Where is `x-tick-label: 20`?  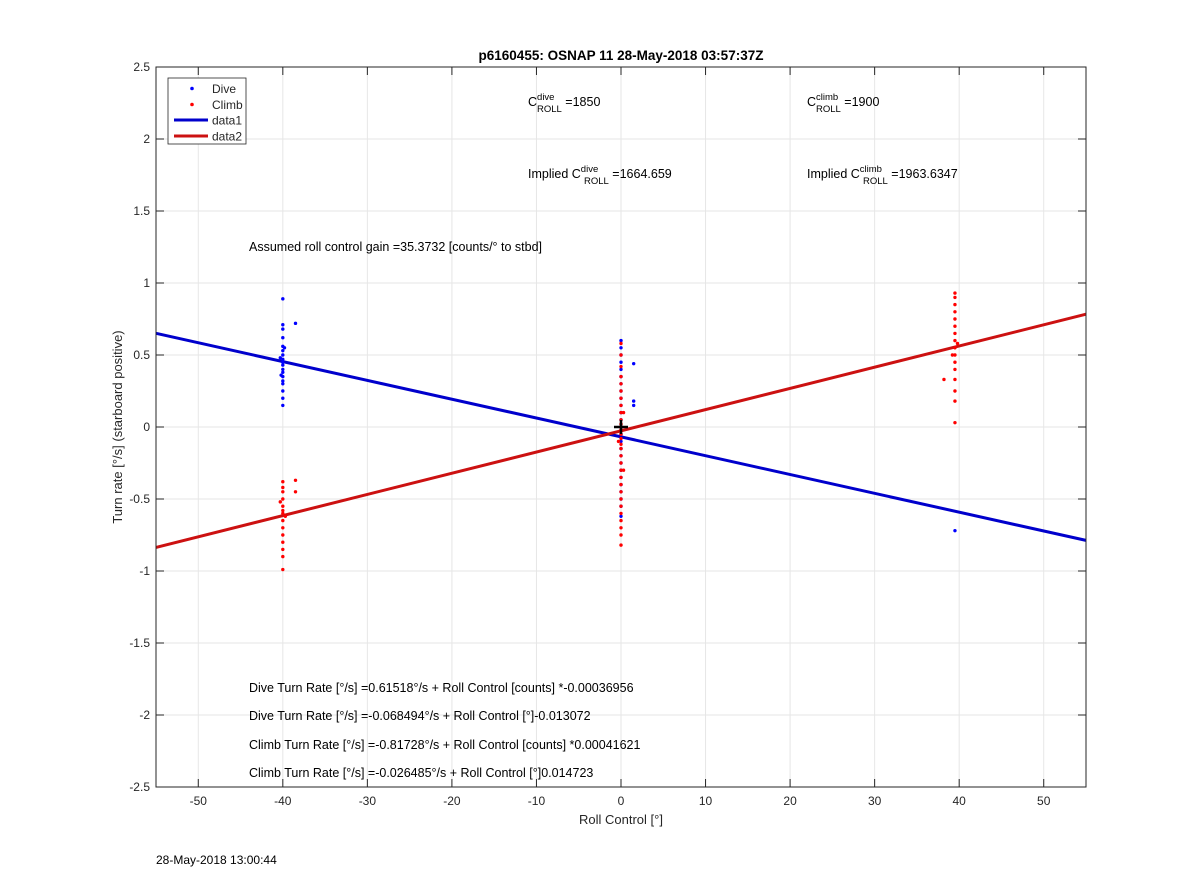 x-tick-label: 20 is located at coordinates (790, 801).